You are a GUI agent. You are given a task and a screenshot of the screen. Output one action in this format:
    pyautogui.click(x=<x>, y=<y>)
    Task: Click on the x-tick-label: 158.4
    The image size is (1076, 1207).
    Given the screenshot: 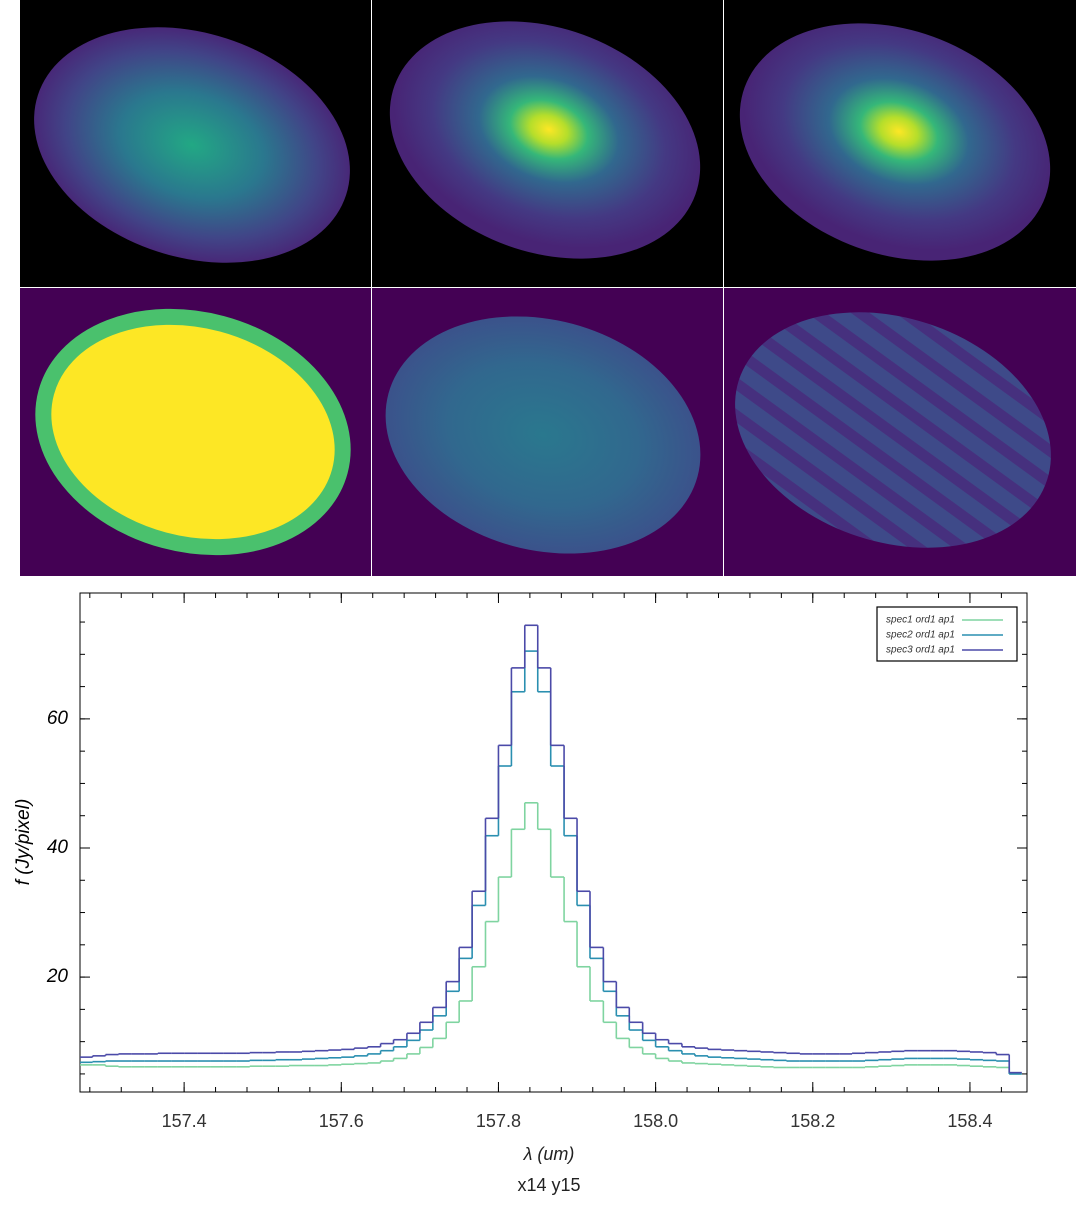 What is the action you would take?
    pyautogui.click(x=969, y=1121)
    